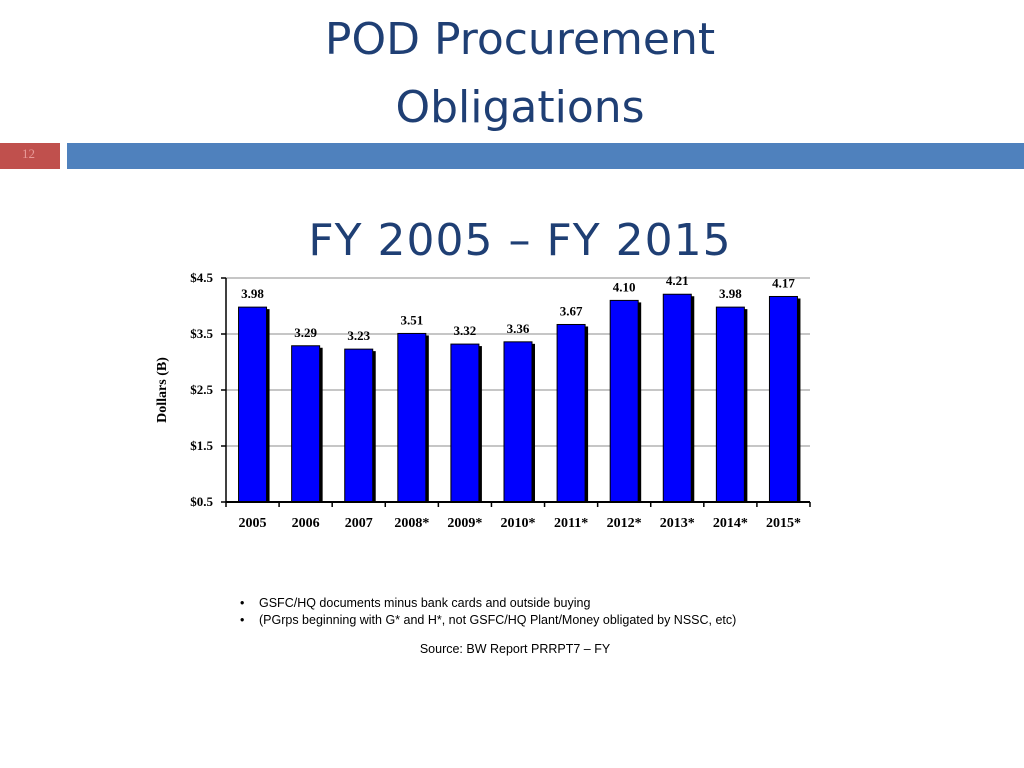  Describe the element at coordinates (520, 39) in the screenshot. I see `title-line-1: POD Procurement` at that location.